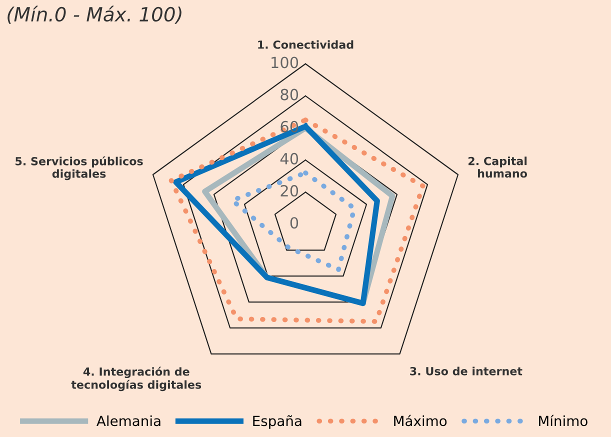 The image size is (611, 437). I want to click on chart-title: (Mín.0 - Máx. 100), so click(95, 15).